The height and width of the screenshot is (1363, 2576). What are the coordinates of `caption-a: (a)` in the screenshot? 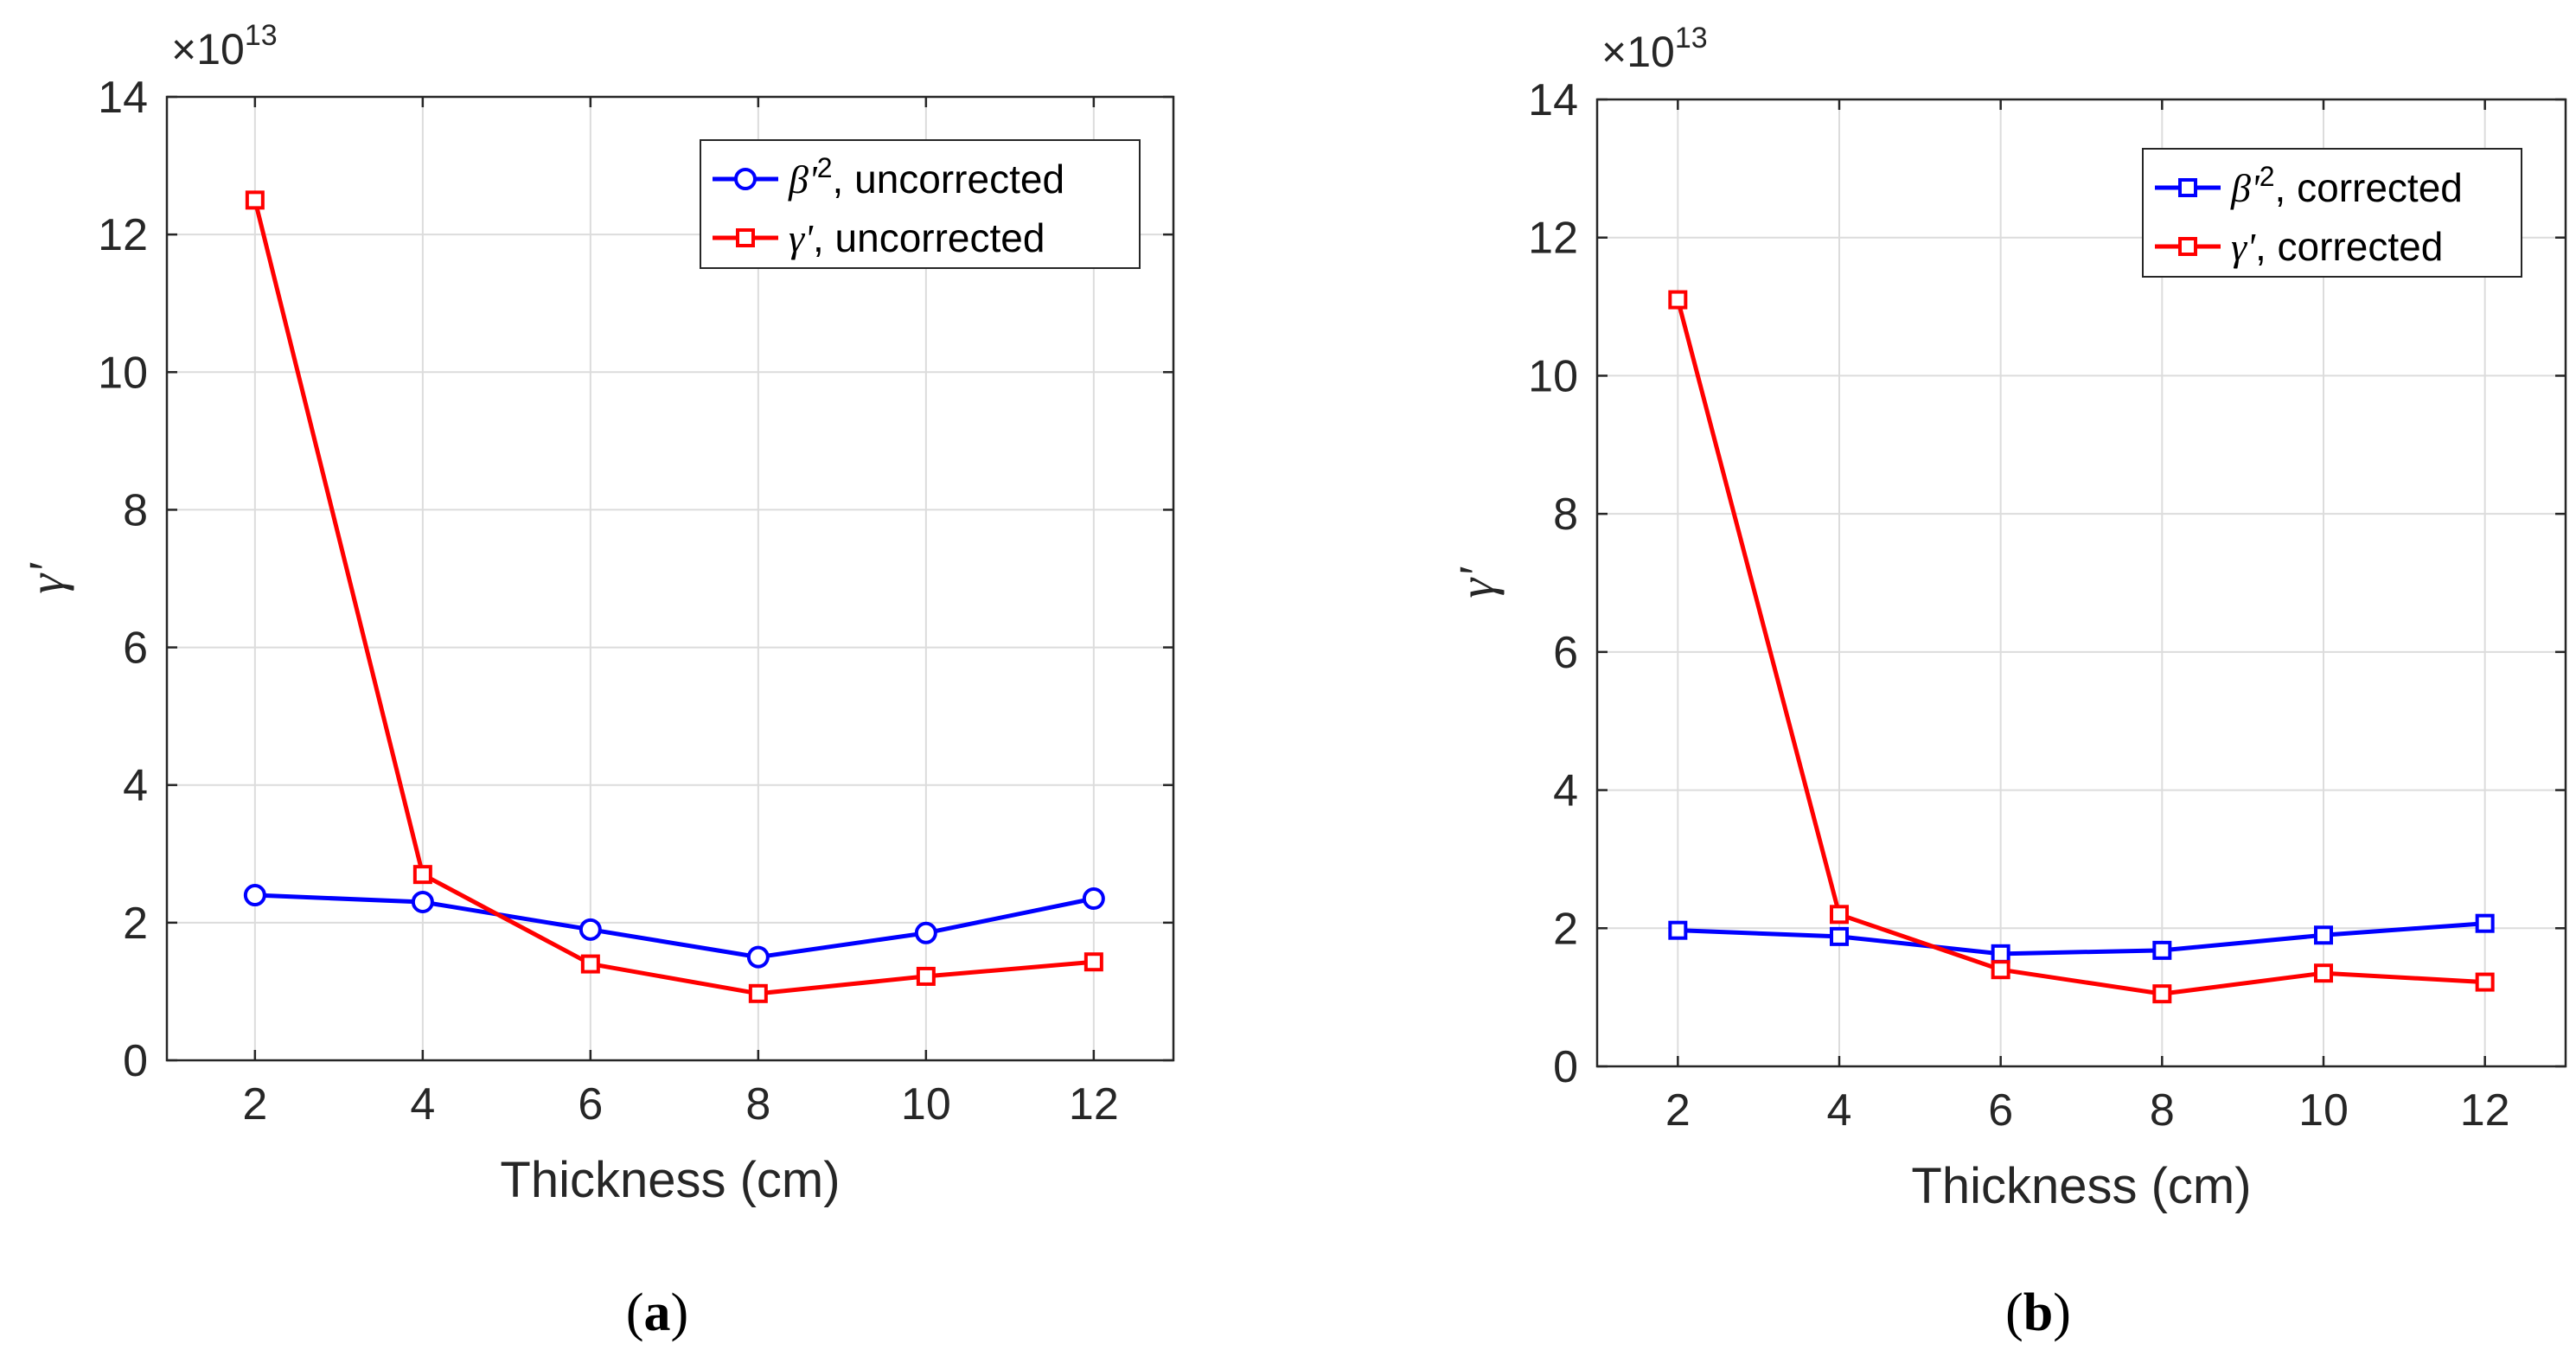 It's located at (657, 1312).